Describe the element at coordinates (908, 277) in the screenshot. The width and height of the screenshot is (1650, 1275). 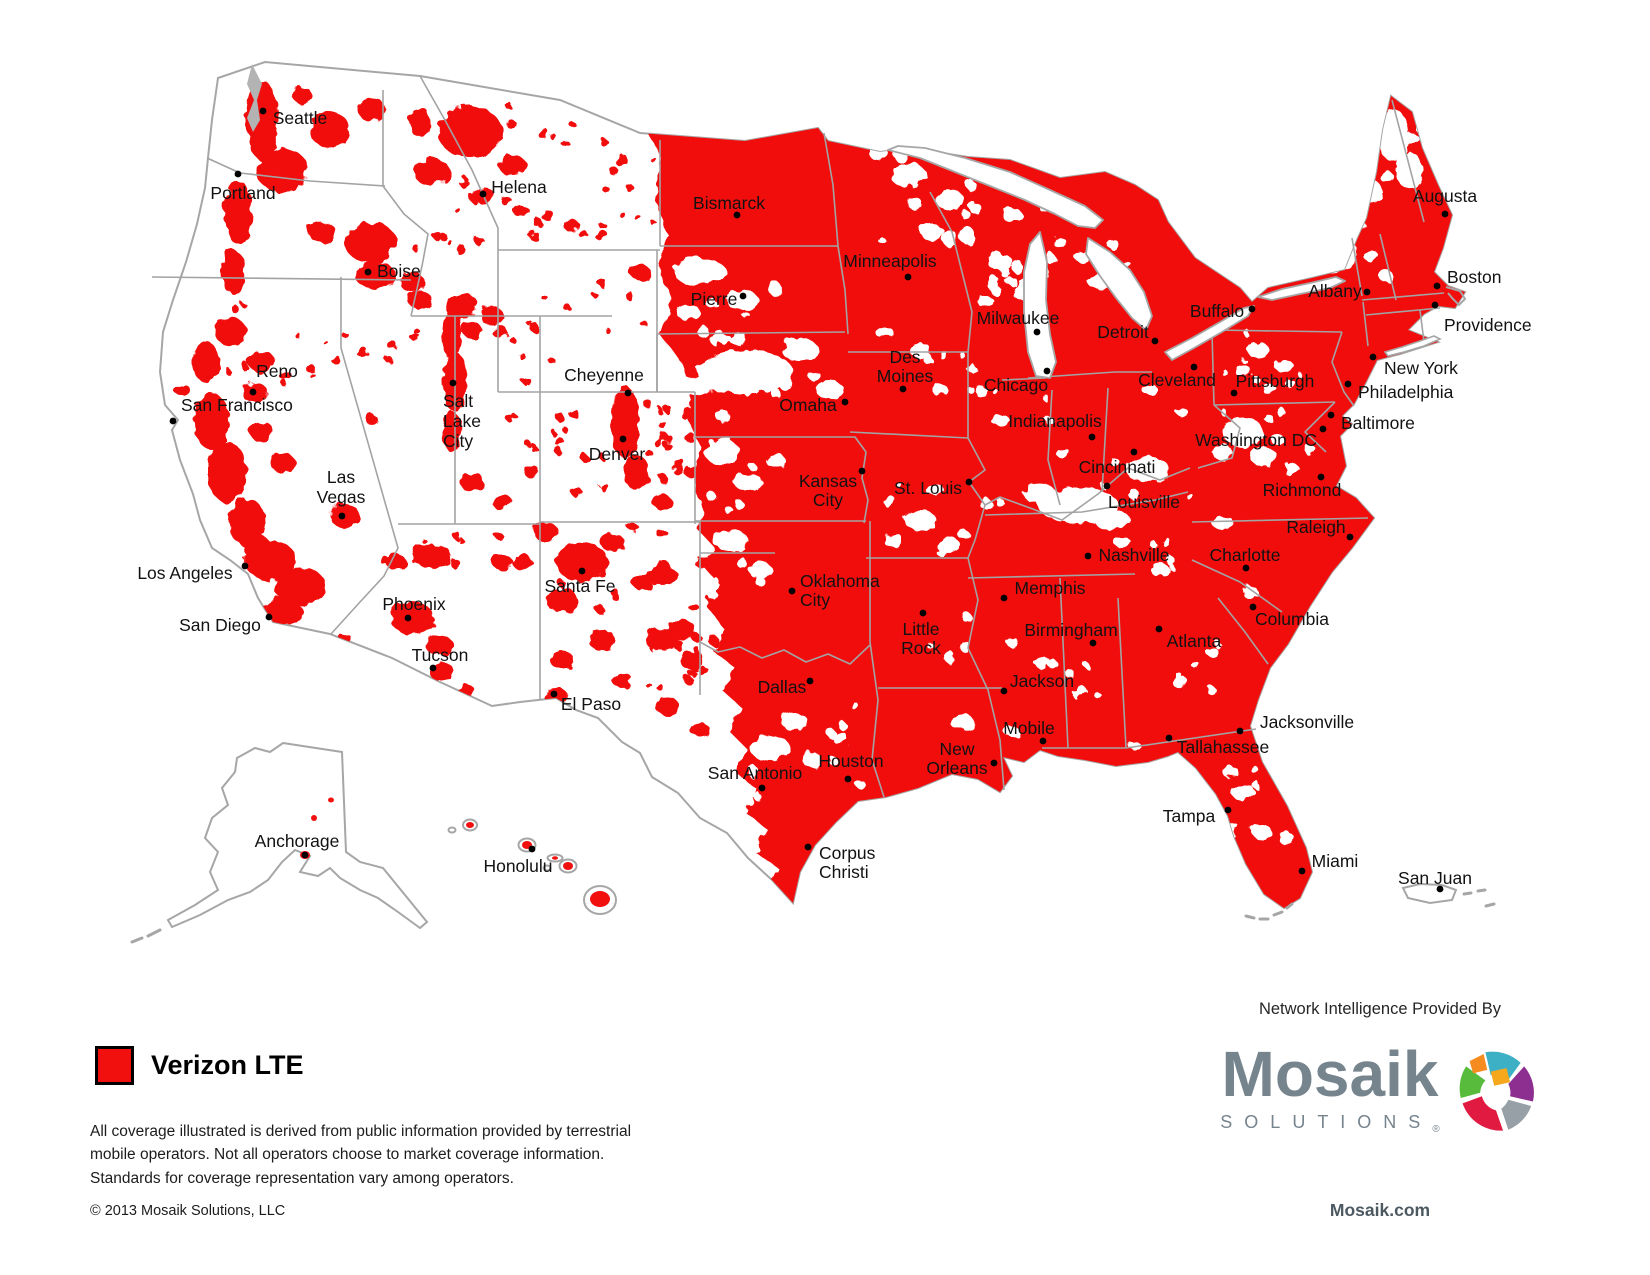
I see `city-dot-minneapolis` at that location.